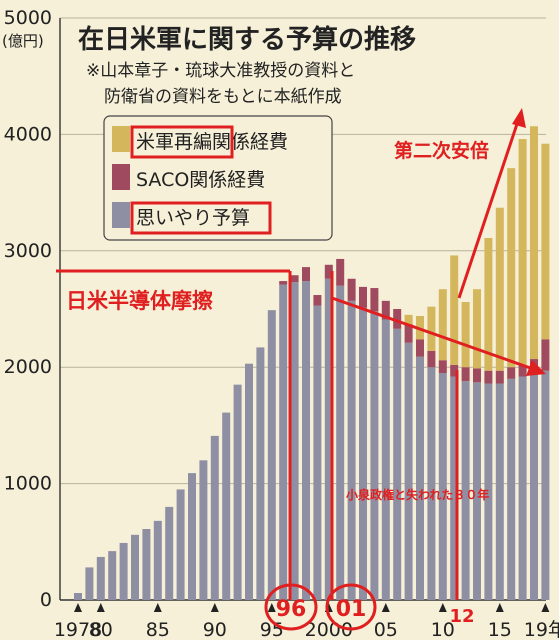 Image resolution: width=559 pixels, height=640 pixels. I want to click on bar-stack-1981, so click(112, 575).